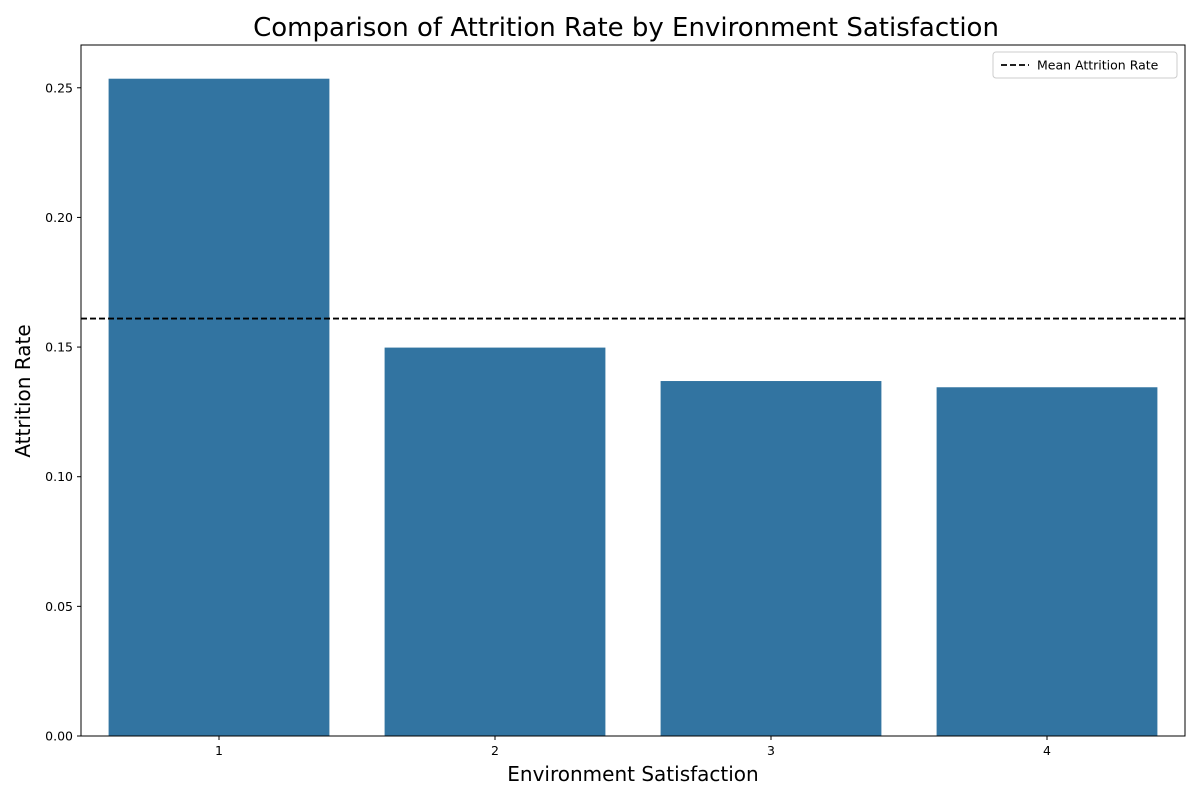 The image size is (1200, 800). What do you see at coordinates (495, 750) in the screenshot?
I see `x-tick-label: 2` at bounding box center [495, 750].